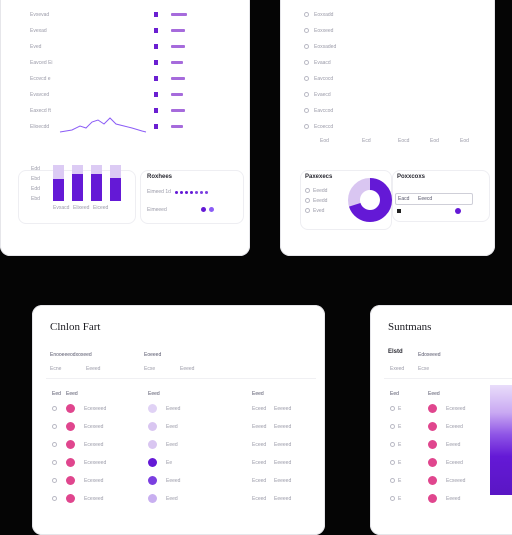 This screenshot has width=512, height=535. What do you see at coordinates (501, 440) in the screenshot?
I see `heatmap-strip` at bounding box center [501, 440].